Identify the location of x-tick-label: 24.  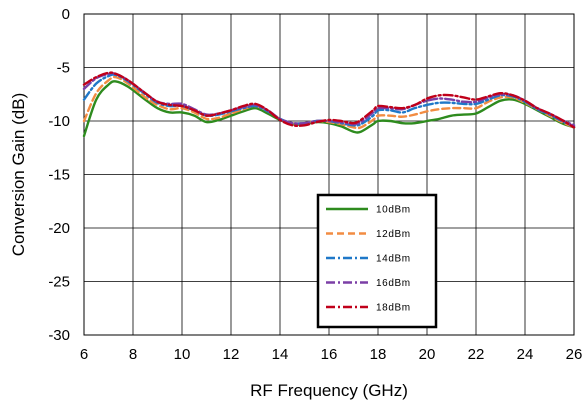
(525, 354).